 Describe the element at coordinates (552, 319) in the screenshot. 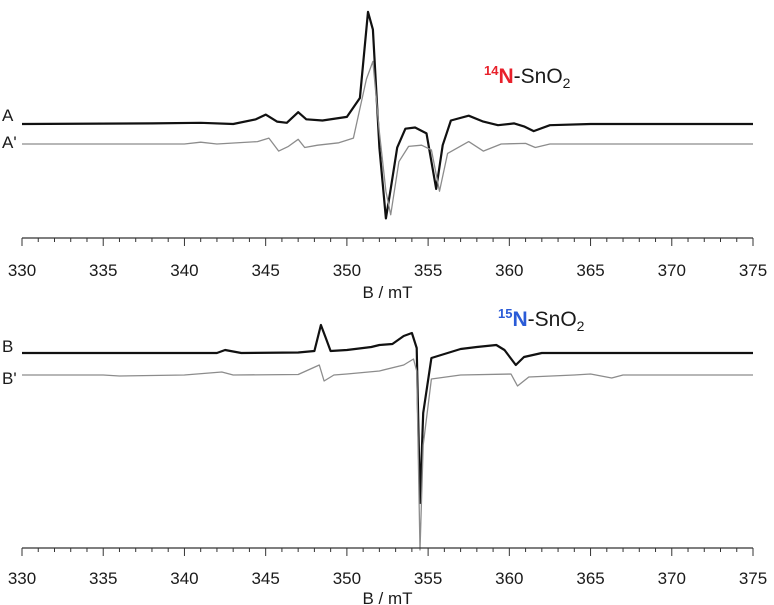

I see `compound-name-15n: -SnO` at that location.